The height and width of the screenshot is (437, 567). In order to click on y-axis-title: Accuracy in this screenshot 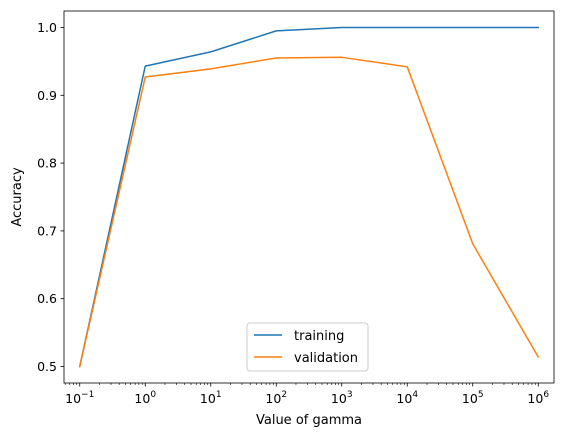, I will do `click(17, 197)`.